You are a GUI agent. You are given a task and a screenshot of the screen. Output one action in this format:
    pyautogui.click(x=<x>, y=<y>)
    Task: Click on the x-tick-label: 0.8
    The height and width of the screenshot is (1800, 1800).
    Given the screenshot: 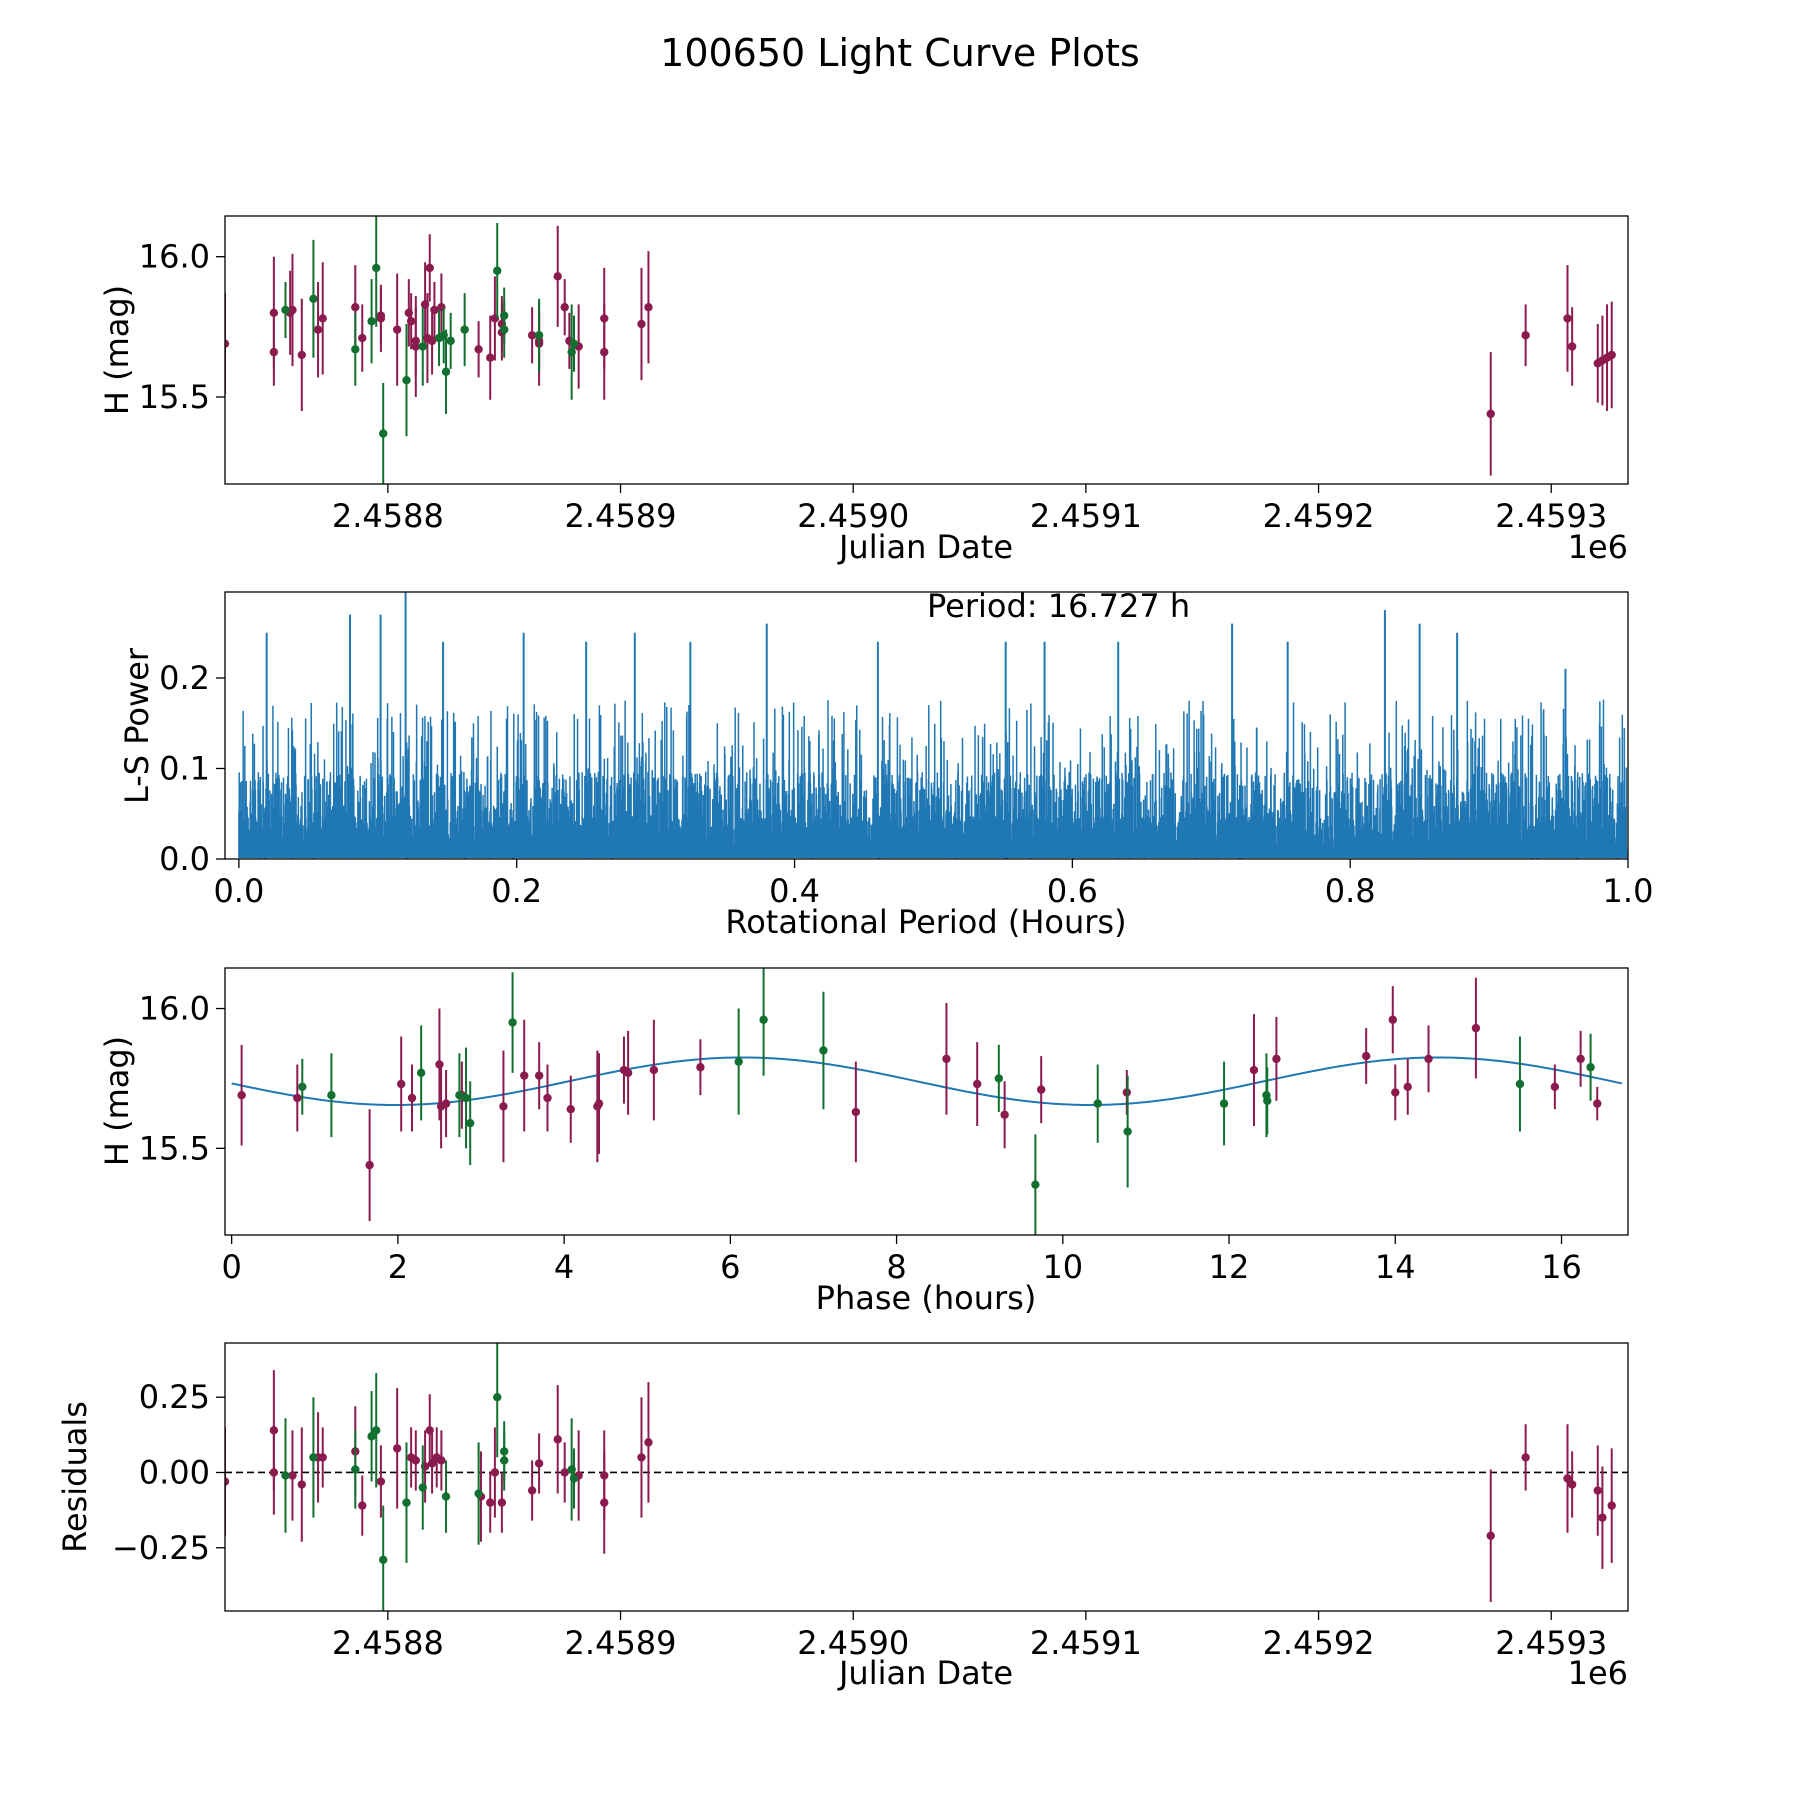 What is the action you would take?
    pyautogui.click(x=1350, y=891)
    